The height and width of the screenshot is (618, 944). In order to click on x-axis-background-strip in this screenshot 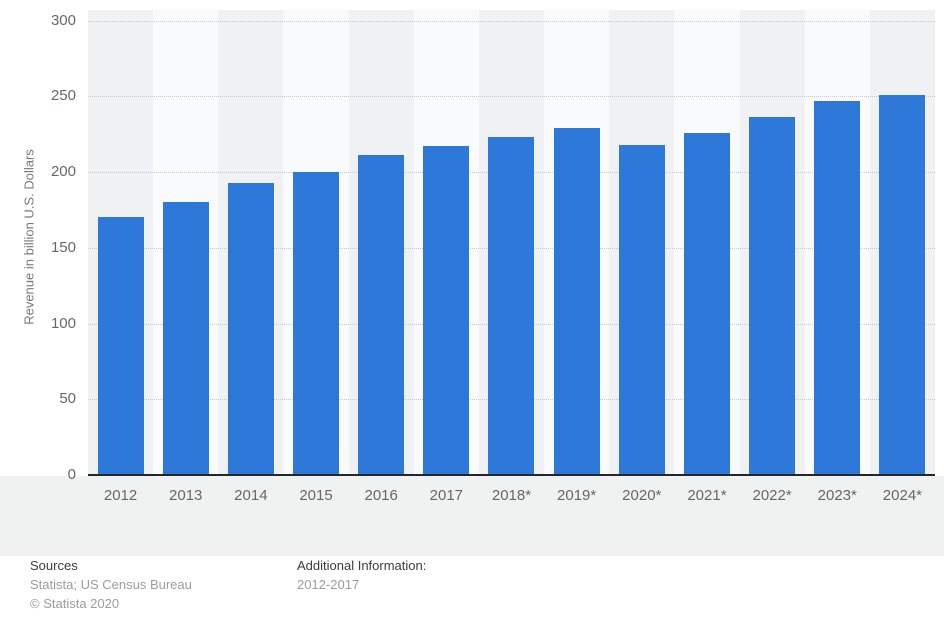, I will do `click(472, 516)`.